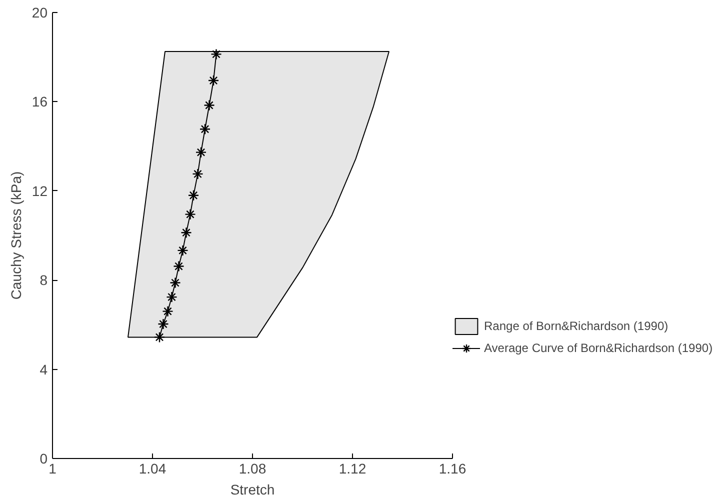 The image size is (725, 503). What do you see at coordinates (44, 458) in the screenshot?
I see `y-tick-label: 0` at bounding box center [44, 458].